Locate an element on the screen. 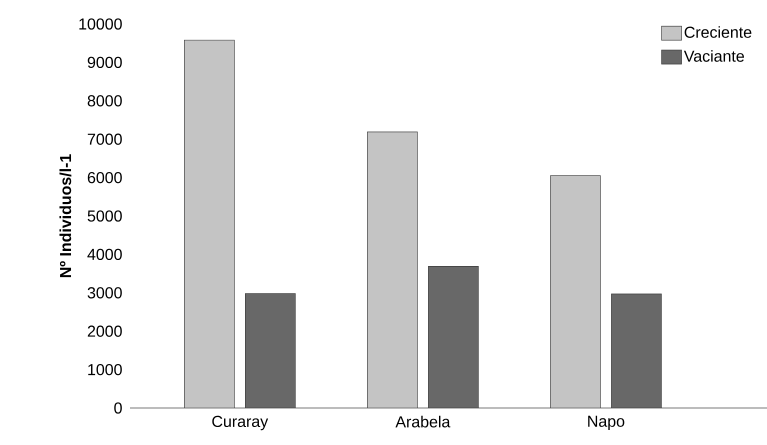  y-tick-label: 1000 is located at coordinates (105, 370).